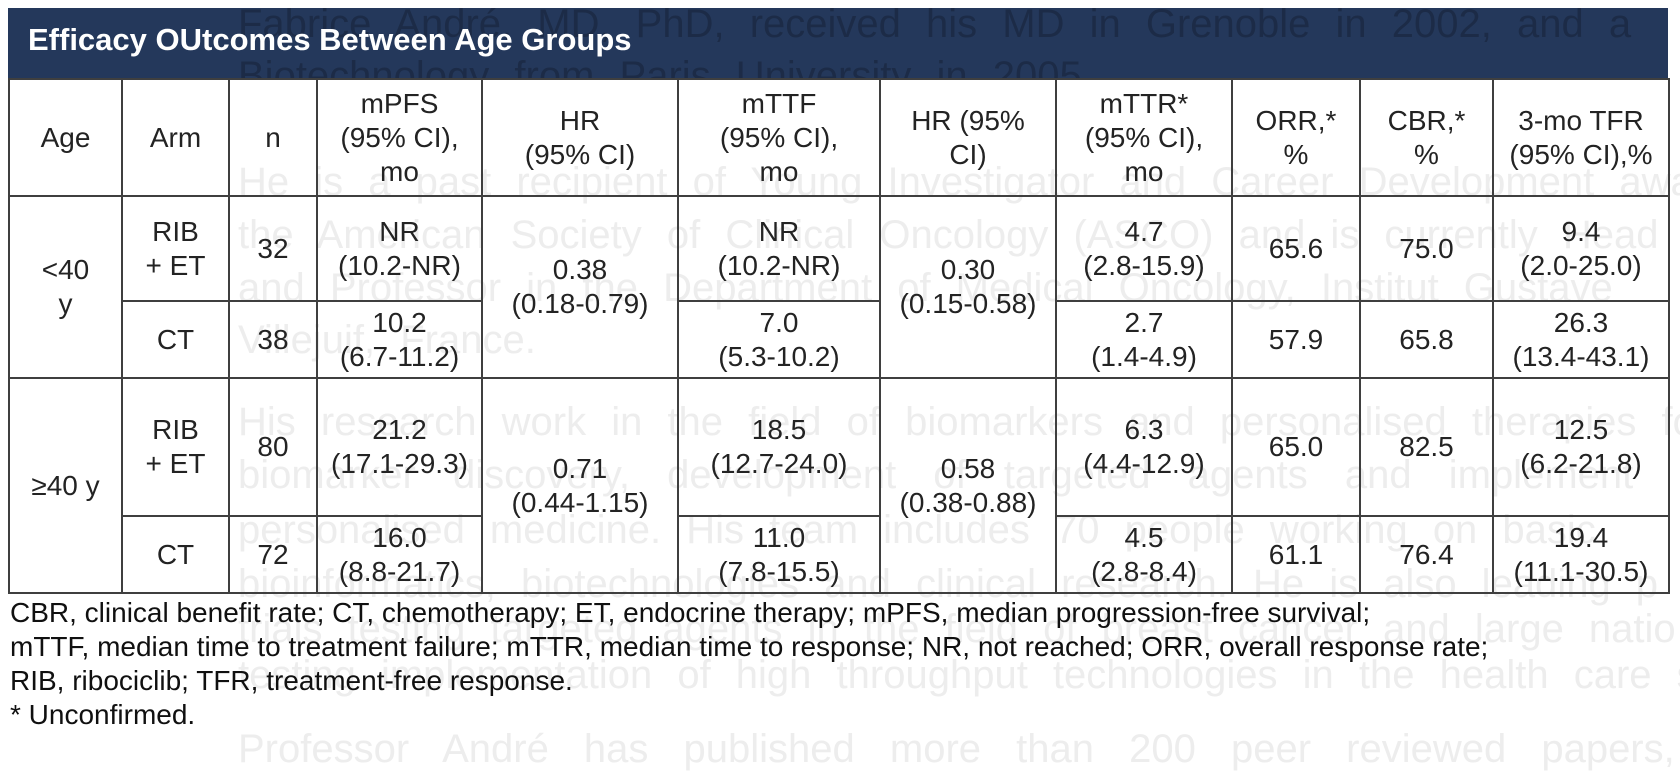 This screenshot has width=1680, height=771. What do you see at coordinates (273, 447) in the screenshot?
I see `cell-n: 80` at bounding box center [273, 447].